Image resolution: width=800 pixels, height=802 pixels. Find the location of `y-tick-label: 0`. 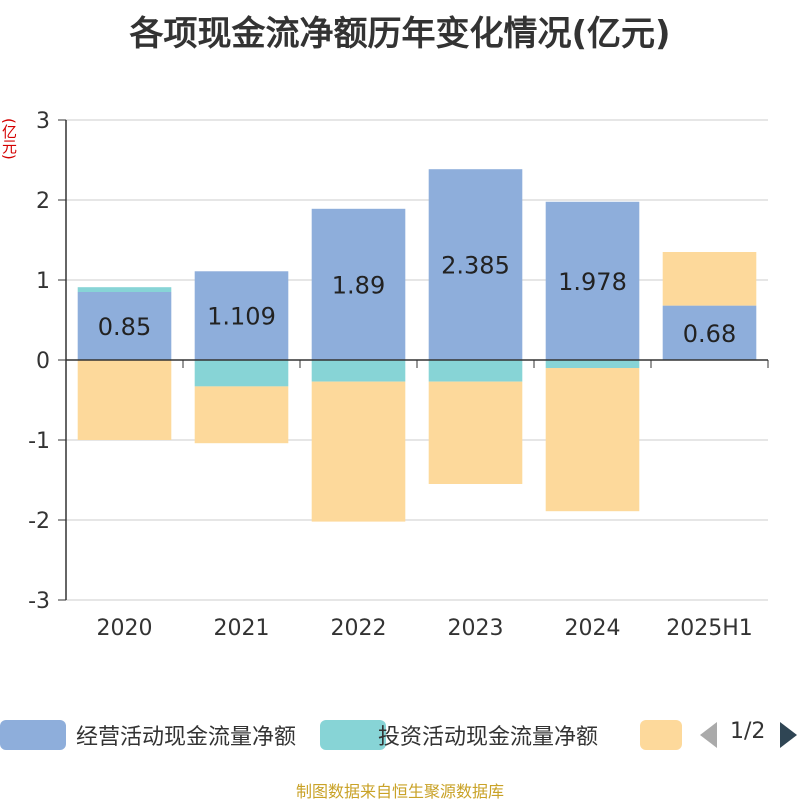

y-tick-label: 0 is located at coordinates (43, 361).